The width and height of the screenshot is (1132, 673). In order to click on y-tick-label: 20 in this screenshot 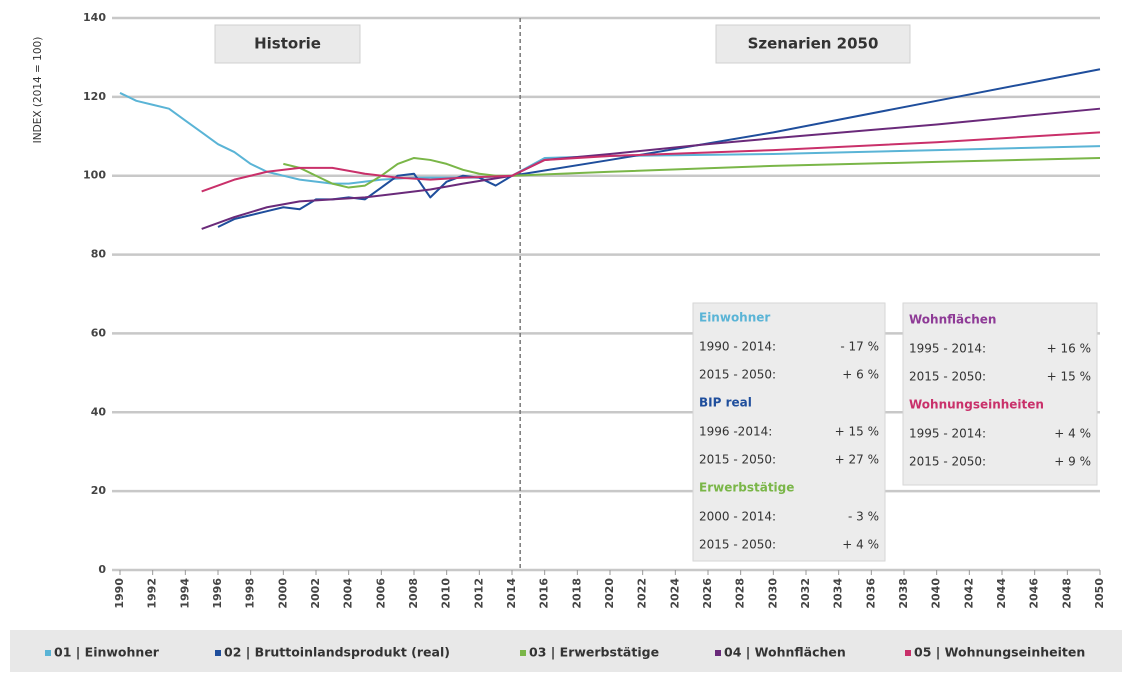, I will do `click(99, 490)`.